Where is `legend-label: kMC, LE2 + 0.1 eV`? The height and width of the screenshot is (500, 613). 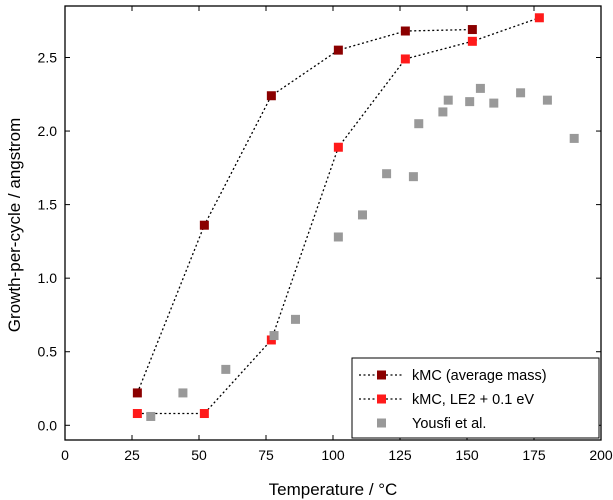
legend-label: kMC, LE2 + 0.1 eV is located at coordinates (473, 400).